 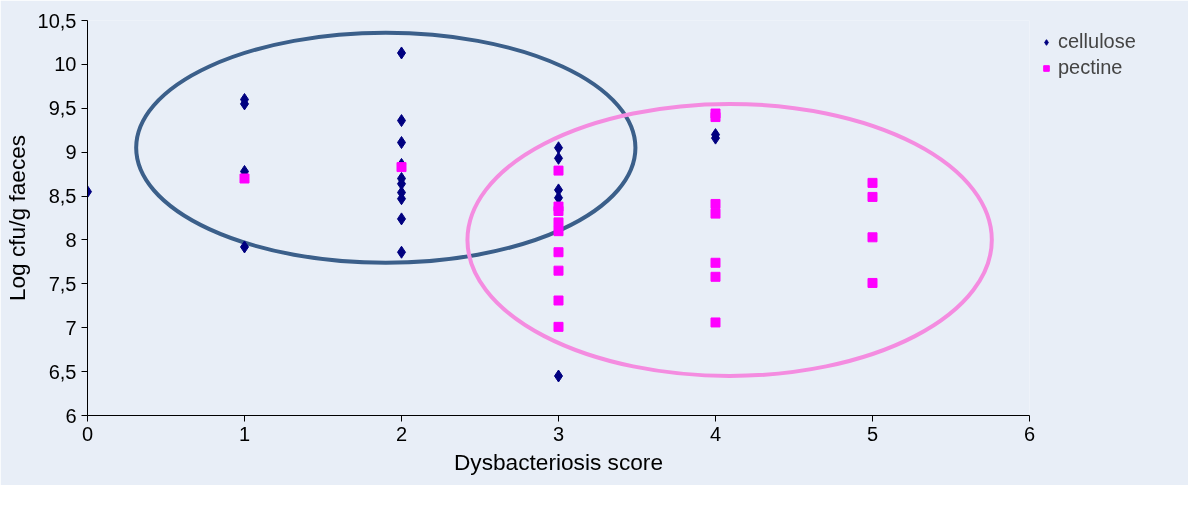 What do you see at coordinates (1090, 67) in the screenshot?
I see `legend-label: pectine` at bounding box center [1090, 67].